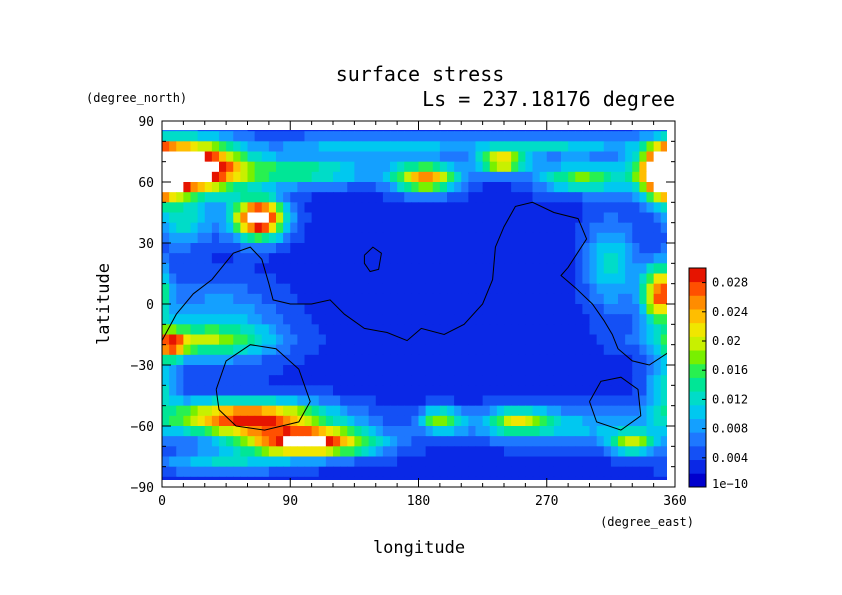 Image resolution: width=842 pixels, height=595 pixels. I want to click on y-tick-label: 90, so click(146, 122).